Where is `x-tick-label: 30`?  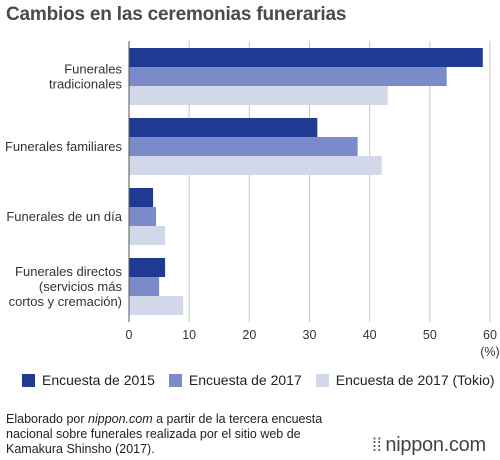
x-tick-label: 30 is located at coordinates (310, 335).